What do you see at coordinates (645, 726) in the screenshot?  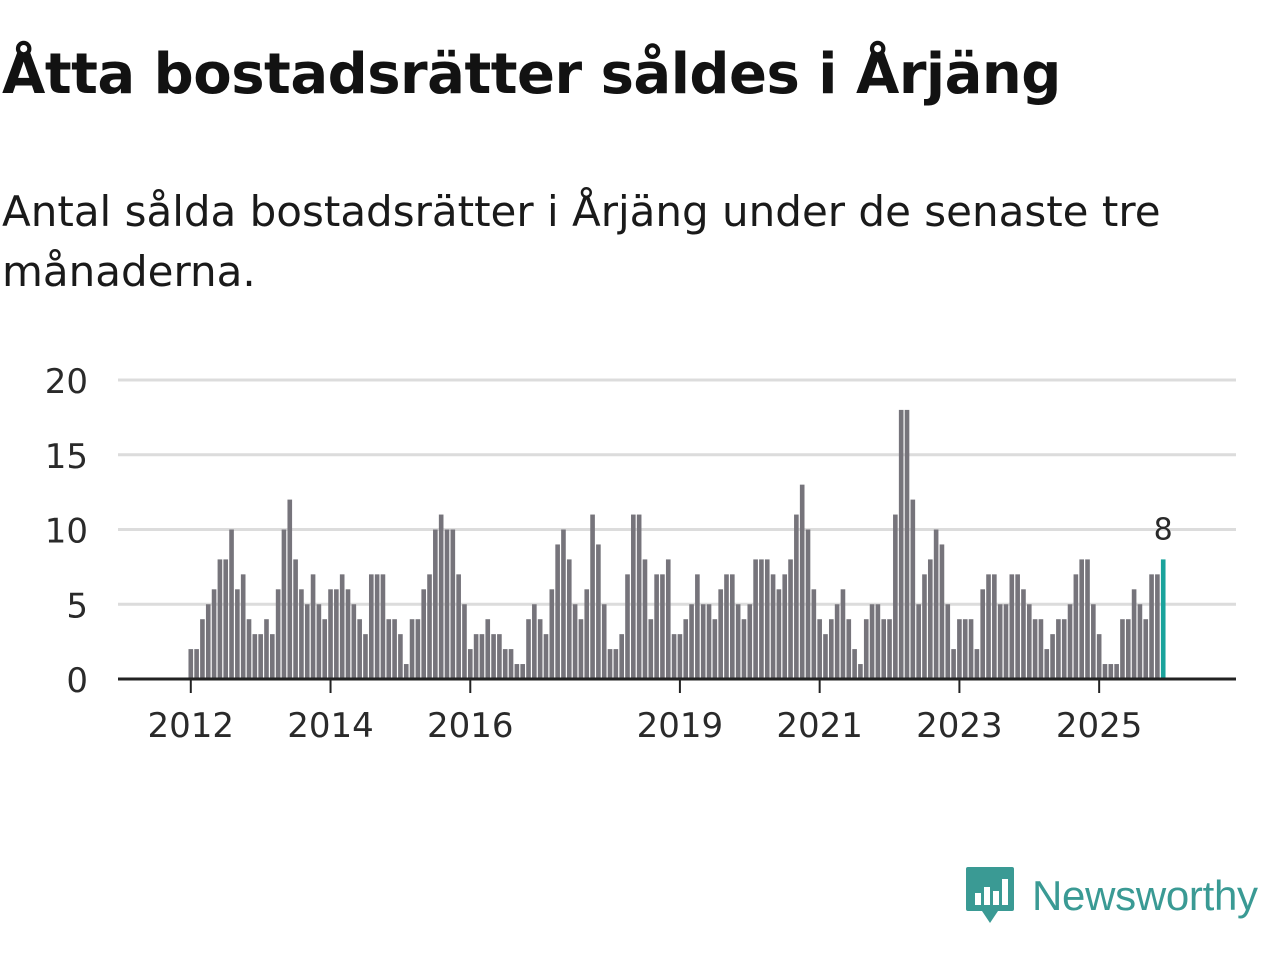 I see `x-axis-labels: 2012 2014 2016 2019 2021 2023 2025` at bounding box center [645, 726].